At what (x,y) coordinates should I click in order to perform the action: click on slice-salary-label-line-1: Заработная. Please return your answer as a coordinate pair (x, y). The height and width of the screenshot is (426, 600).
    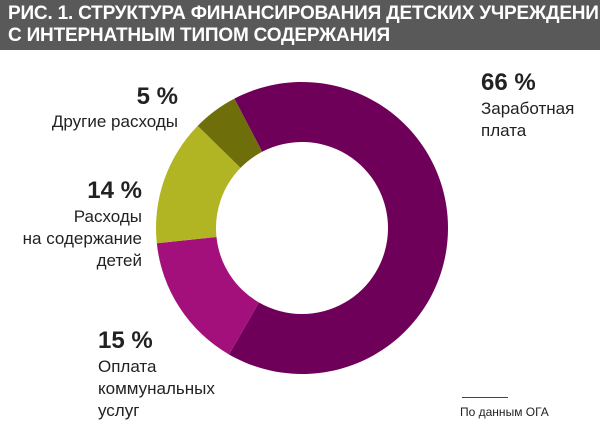
    Looking at the image, I should click on (528, 108).